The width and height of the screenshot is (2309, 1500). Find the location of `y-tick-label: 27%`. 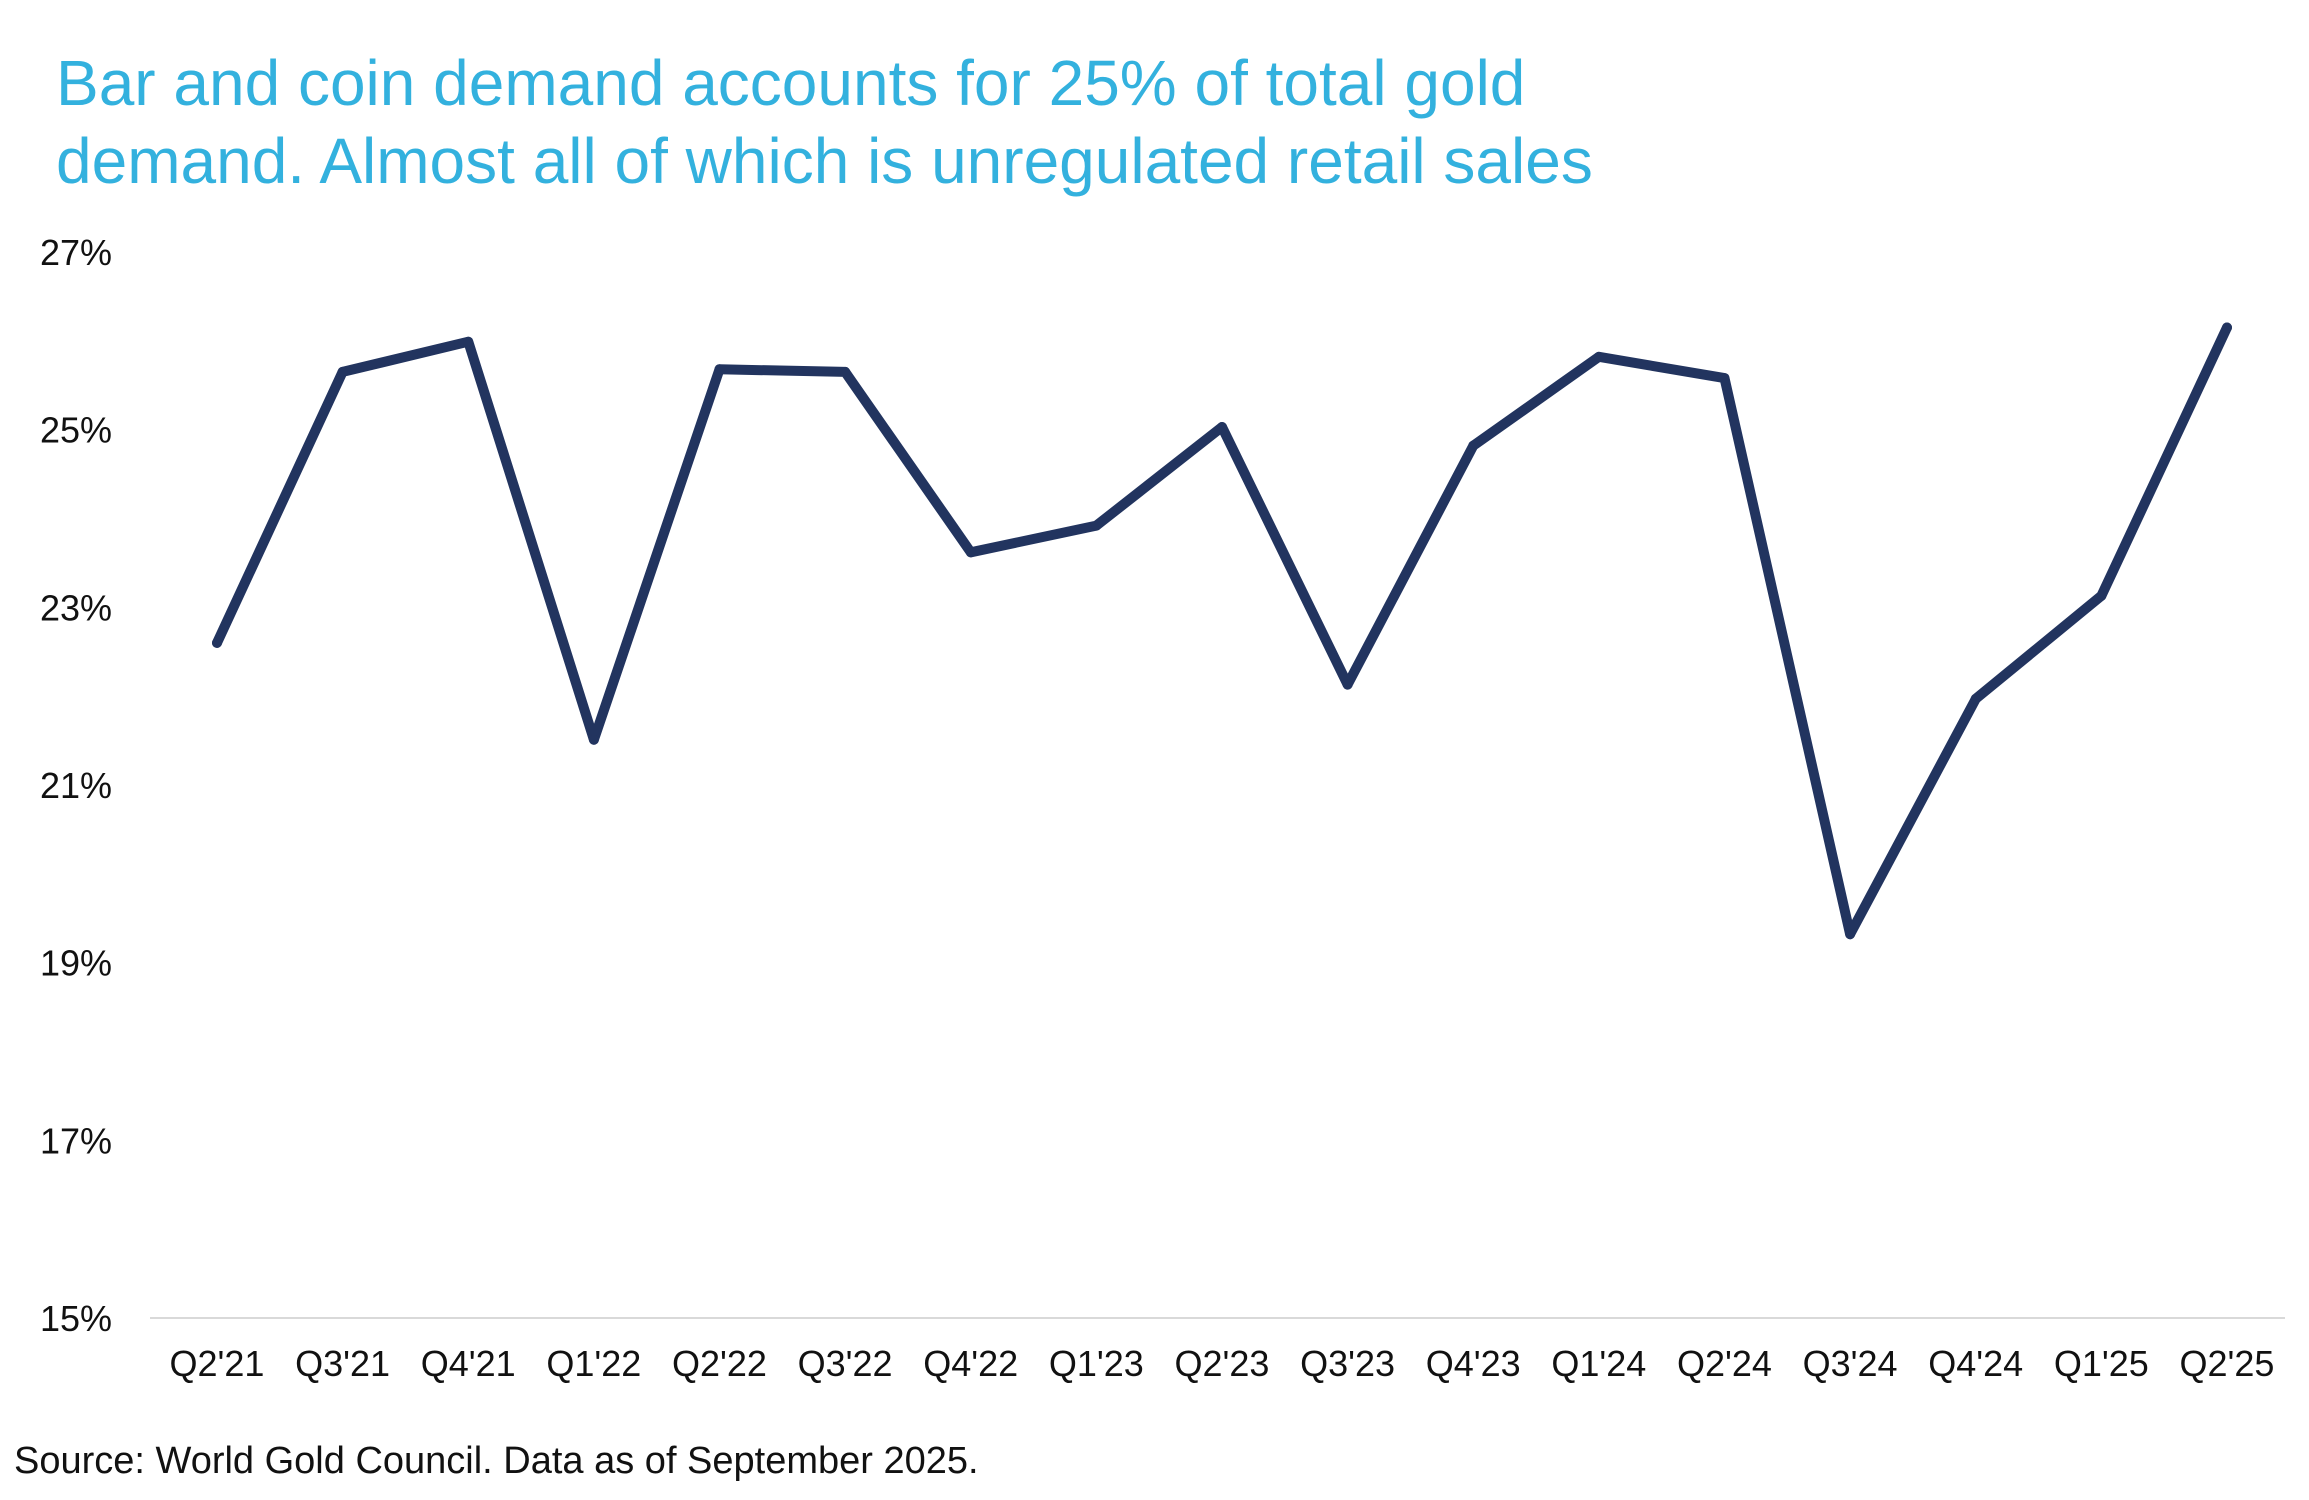

y-tick-label: 27% is located at coordinates (76, 252).